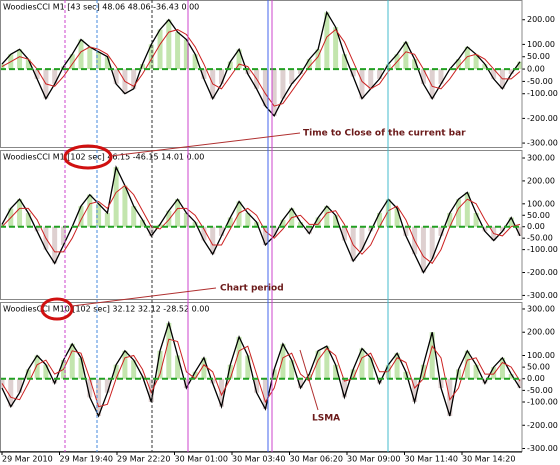 This screenshot has height=465, width=560. What do you see at coordinates (542, 448) in the screenshot?
I see `y-tick-label: -300.00` at bounding box center [542, 448].